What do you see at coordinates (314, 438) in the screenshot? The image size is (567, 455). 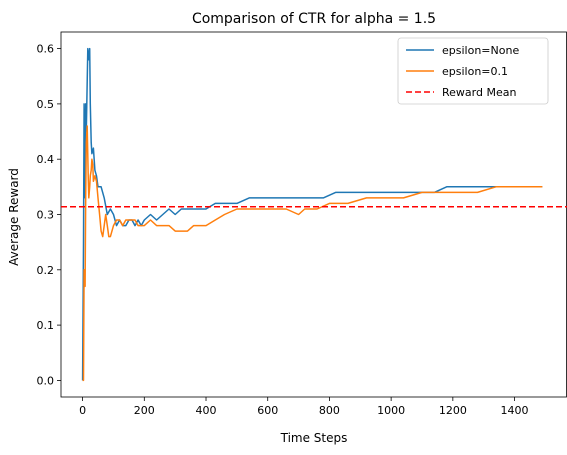 I see `x-axis-label: Time Steps` at bounding box center [314, 438].